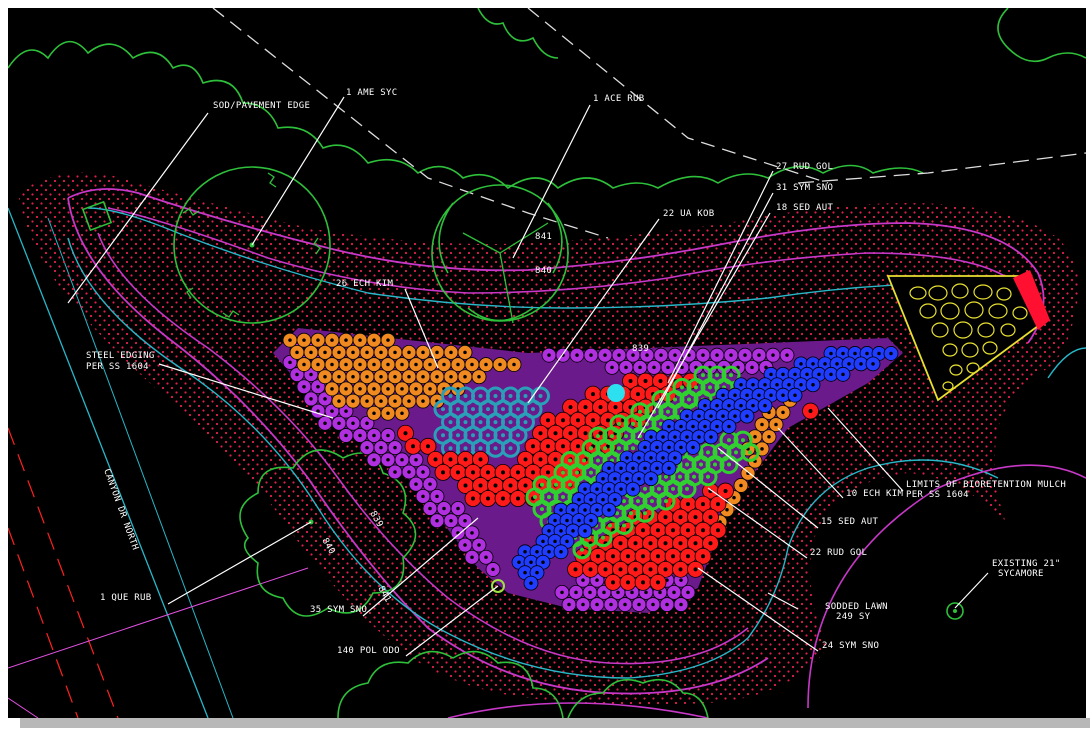 Image resolution: width=1092 pixels, height=730 pixels. Describe the element at coordinates (1026, 564) in the screenshot. I see `label-existing-21: EXISTING 21"` at that location.